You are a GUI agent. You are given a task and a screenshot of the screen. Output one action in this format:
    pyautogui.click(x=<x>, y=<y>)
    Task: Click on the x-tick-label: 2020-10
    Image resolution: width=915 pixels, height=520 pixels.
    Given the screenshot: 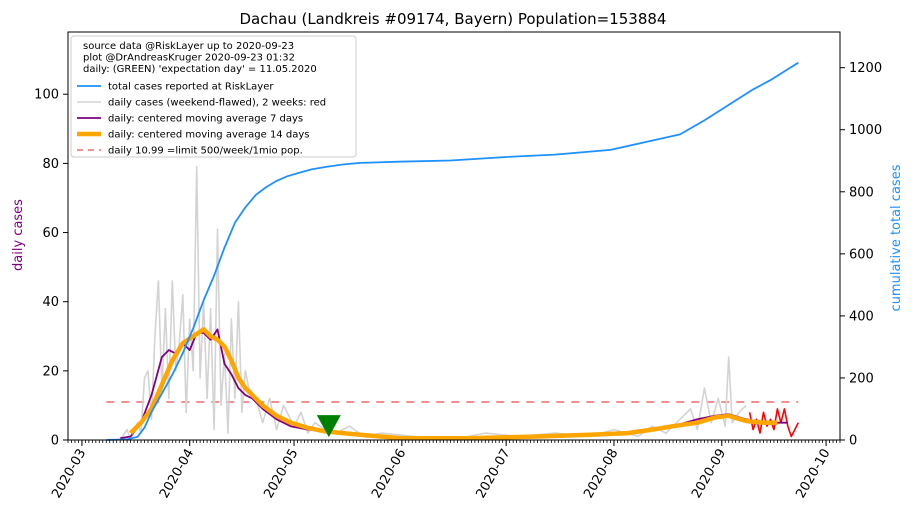 What is the action you would take?
    pyautogui.click(x=813, y=474)
    